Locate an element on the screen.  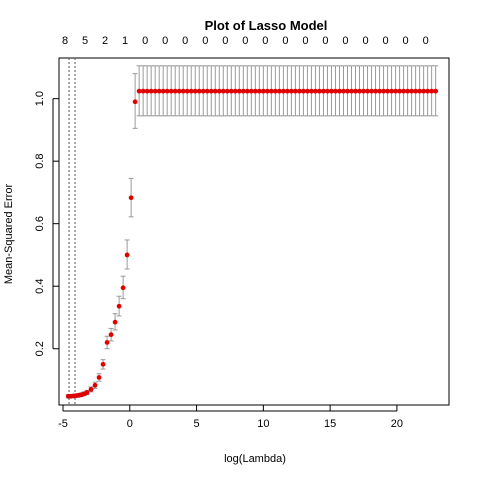
x-tick-label: 5 is located at coordinates (197, 424).